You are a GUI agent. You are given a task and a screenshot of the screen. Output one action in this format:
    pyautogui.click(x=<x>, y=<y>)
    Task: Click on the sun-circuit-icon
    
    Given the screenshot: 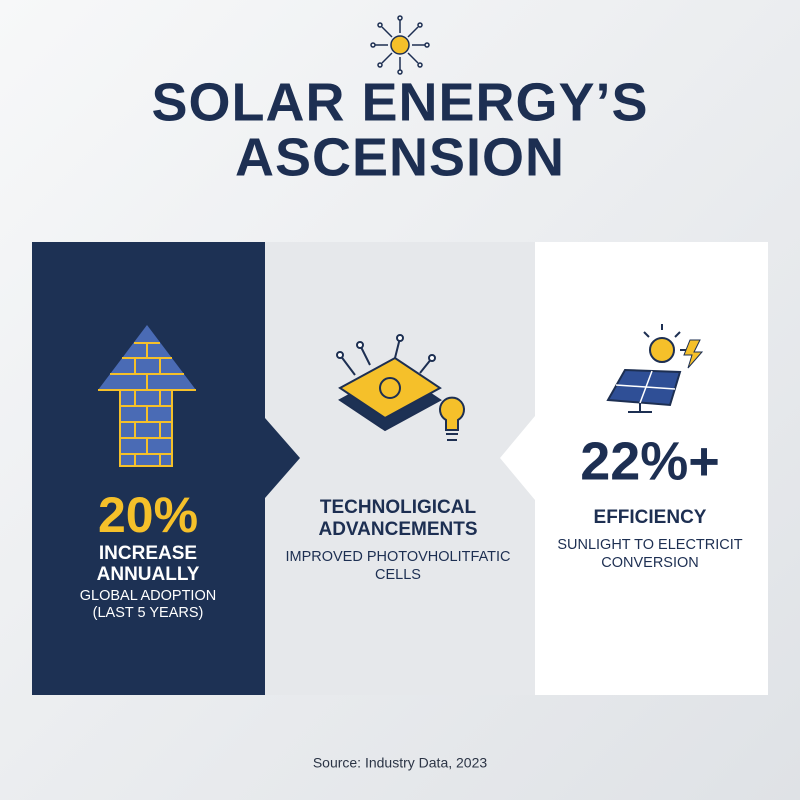 What is the action you would take?
    pyautogui.click(x=400, y=45)
    